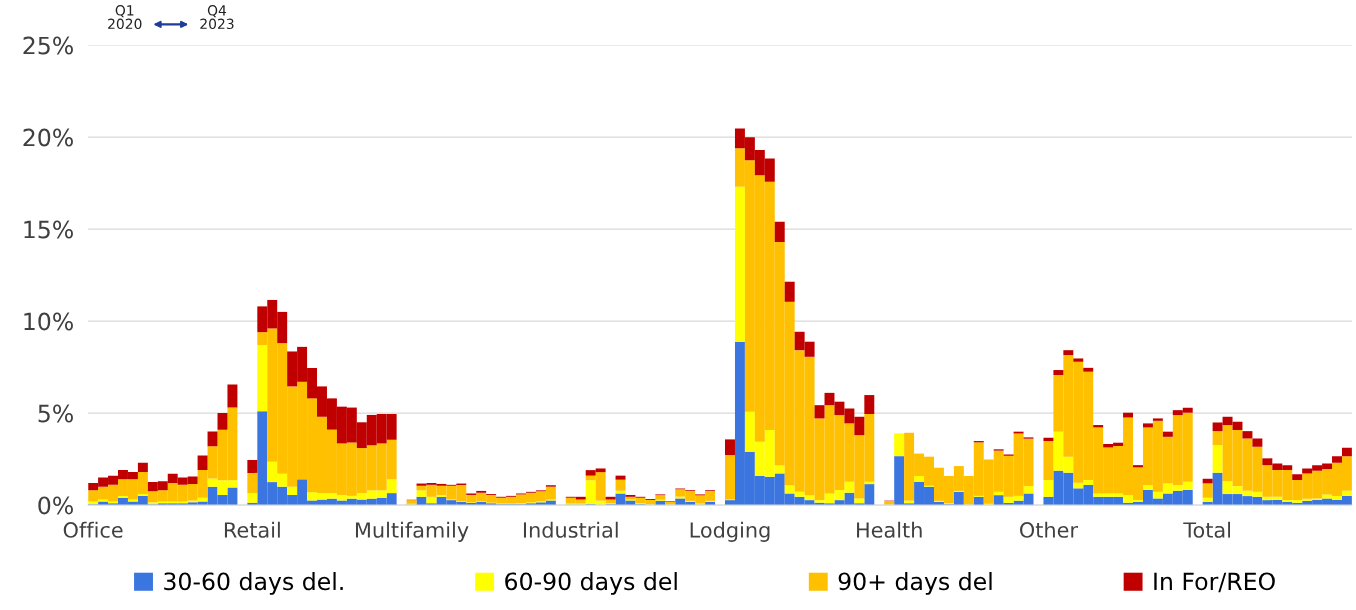 This screenshot has width=1356, height=610. What do you see at coordinates (1207, 529) in the screenshot?
I see `x-tick-label: Total` at bounding box center [1207, 529].